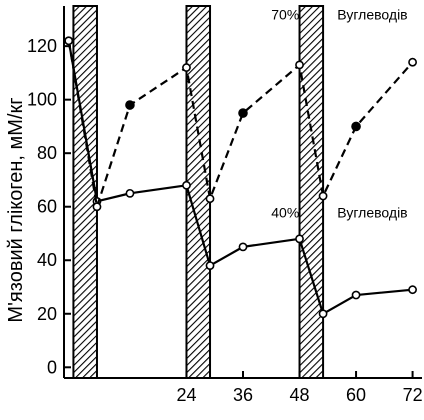  What do you see at coordinates (52, 367) in the screenshot?
I see `y-tick-label-0: 0` at bounding box center [52, 367].